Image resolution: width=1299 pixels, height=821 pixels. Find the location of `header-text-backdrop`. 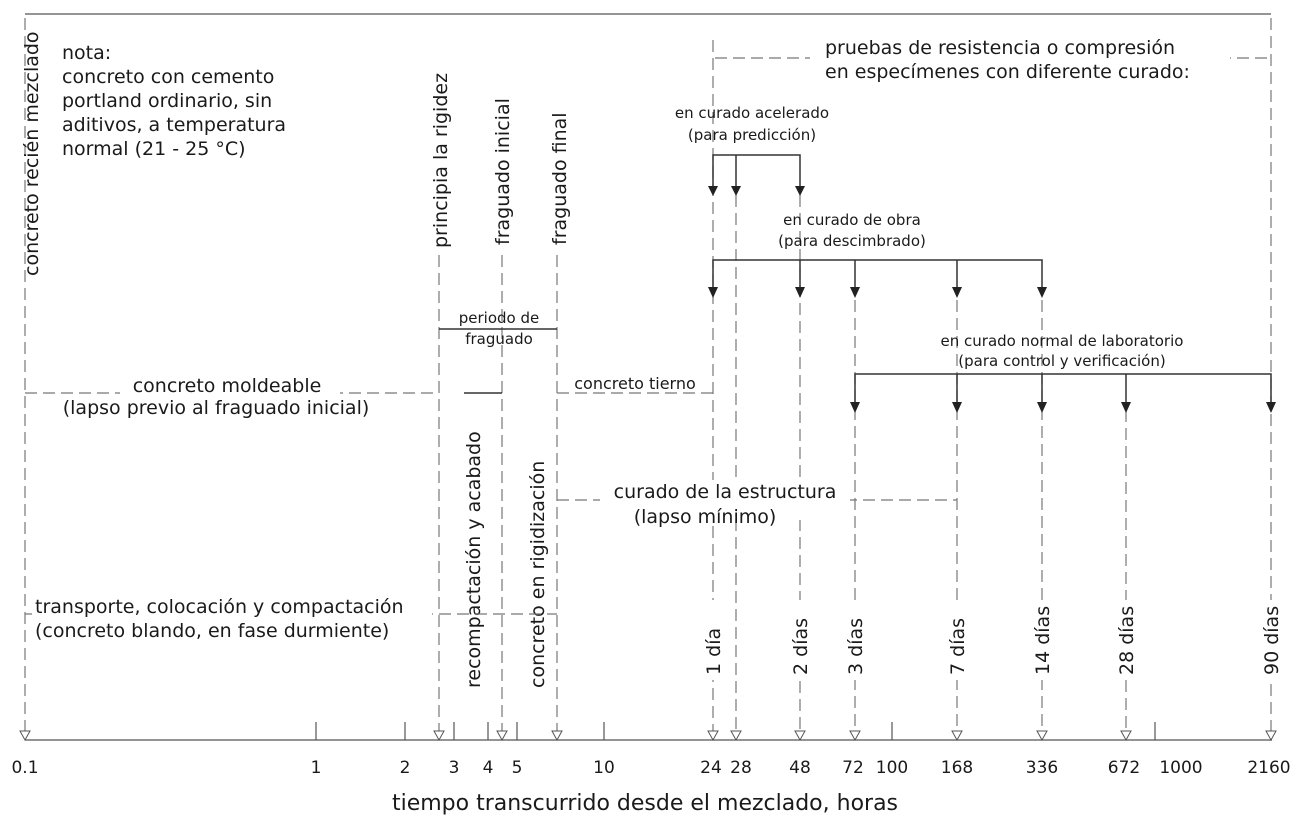

header-text-backdrop is located at coordinates (1020, 57).